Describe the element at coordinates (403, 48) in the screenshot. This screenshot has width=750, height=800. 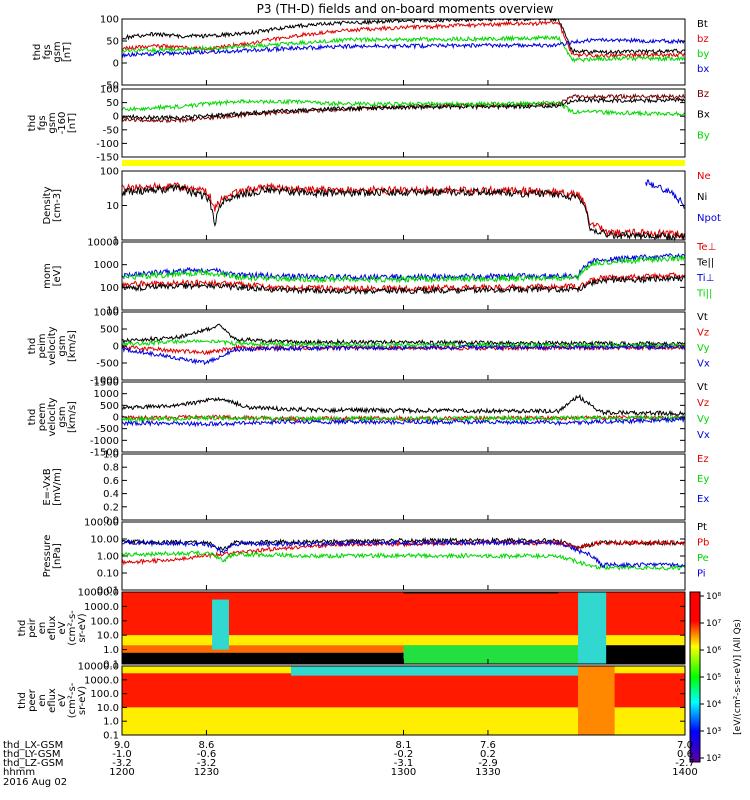
I see `series-line-bx` at that location.